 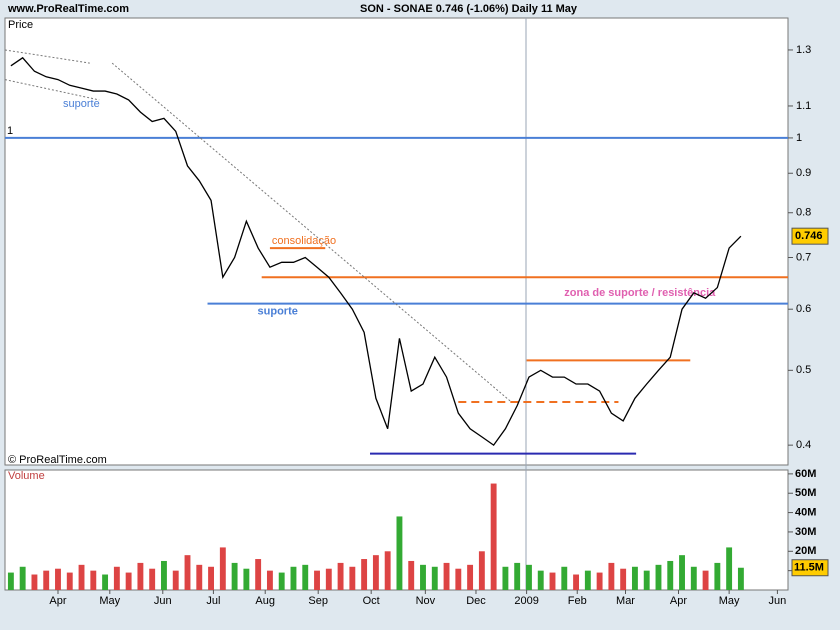 I want to click on x-tick-label: Mar, so click(x=625, y=601).